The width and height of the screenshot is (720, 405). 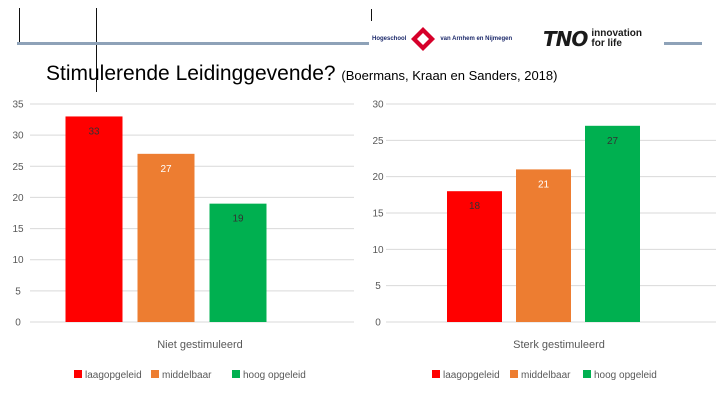 What do you see at coordinates (18, 136) in the screenshot?
I see `chart-1-y-tick-label: 30` at bounding box center [18, 136].